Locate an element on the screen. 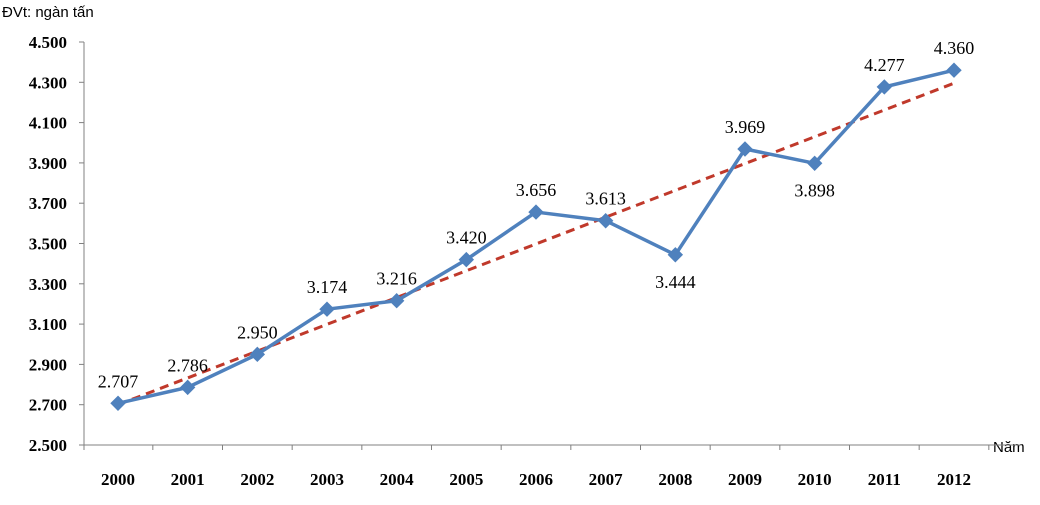 Image resolution: width=1040 pixels, height=505 pixels. x-tick-label: 2000 is located at coordinates (118, 479).